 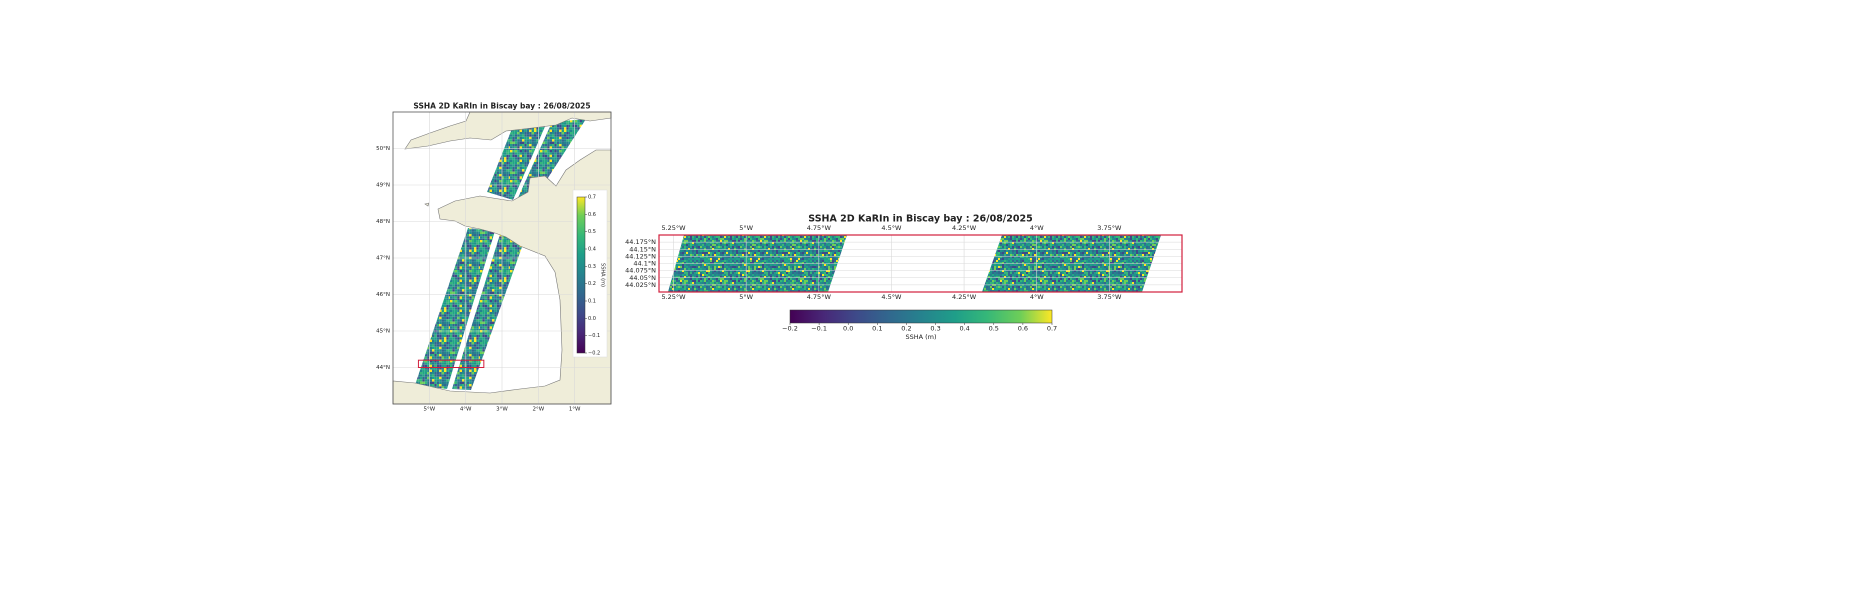 What do you see at coordinates (383, 149) in the screenshot?
I see `y-tick-label: 50°N` at bounding box center [383, 149].